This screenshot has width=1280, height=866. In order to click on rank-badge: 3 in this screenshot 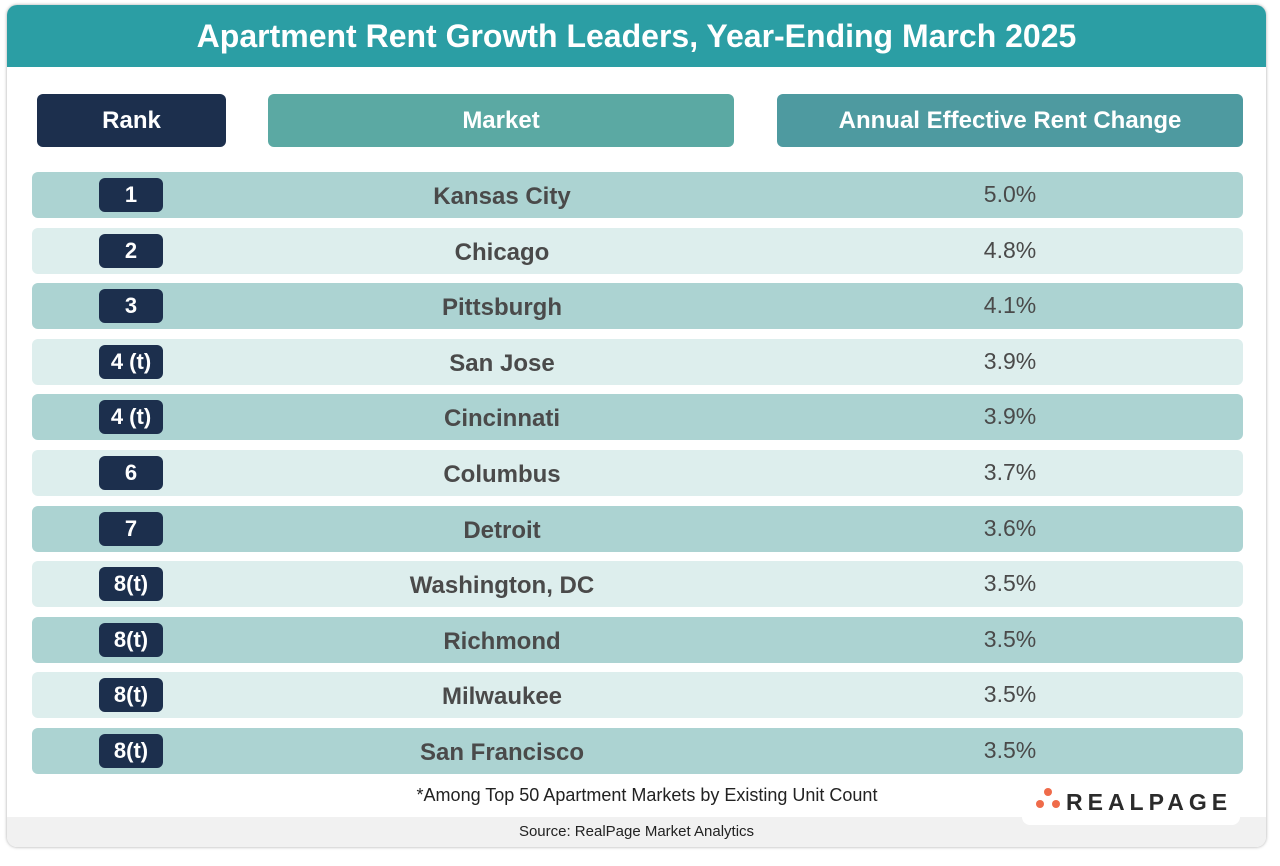, I will do `click(131, 306)`.